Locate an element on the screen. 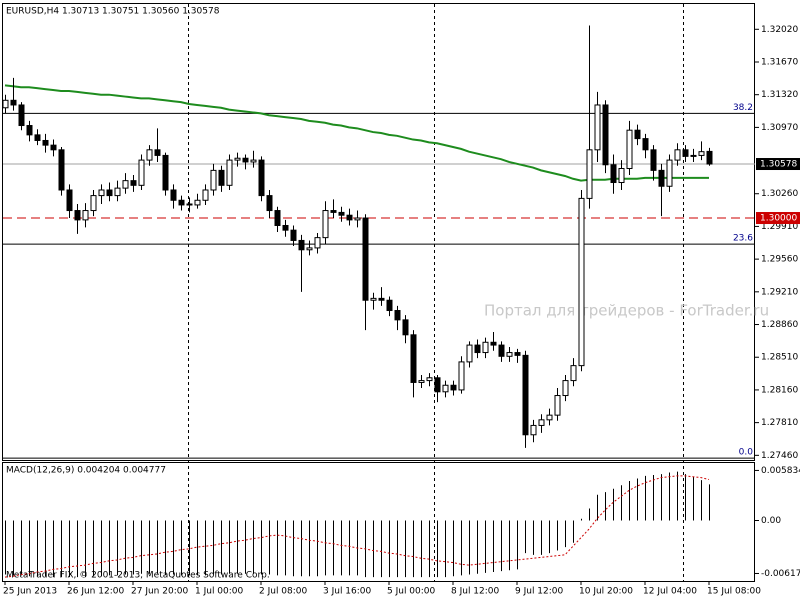 This screenshot has width=800, height=600. y-tick-label: 1.29910 is located at coordinates (779, 227).